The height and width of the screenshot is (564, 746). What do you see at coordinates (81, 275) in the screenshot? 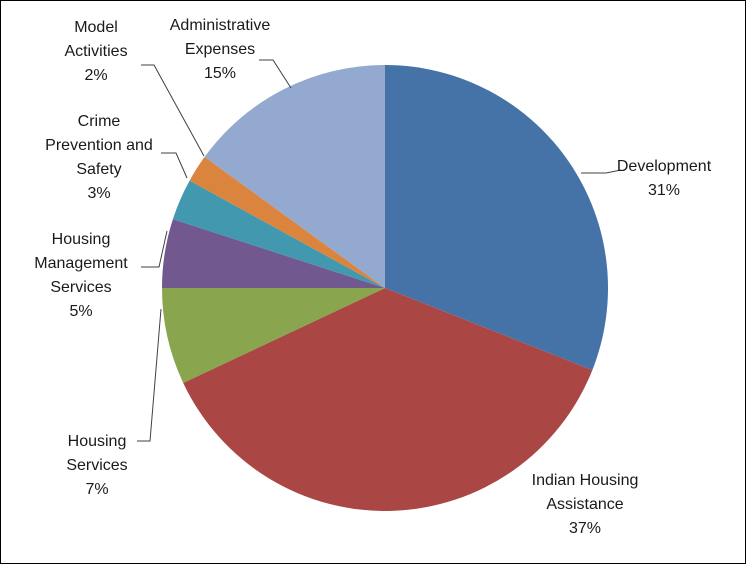
I see `data-label: Housing Management Services 5%` at bounding box center [81, 275].